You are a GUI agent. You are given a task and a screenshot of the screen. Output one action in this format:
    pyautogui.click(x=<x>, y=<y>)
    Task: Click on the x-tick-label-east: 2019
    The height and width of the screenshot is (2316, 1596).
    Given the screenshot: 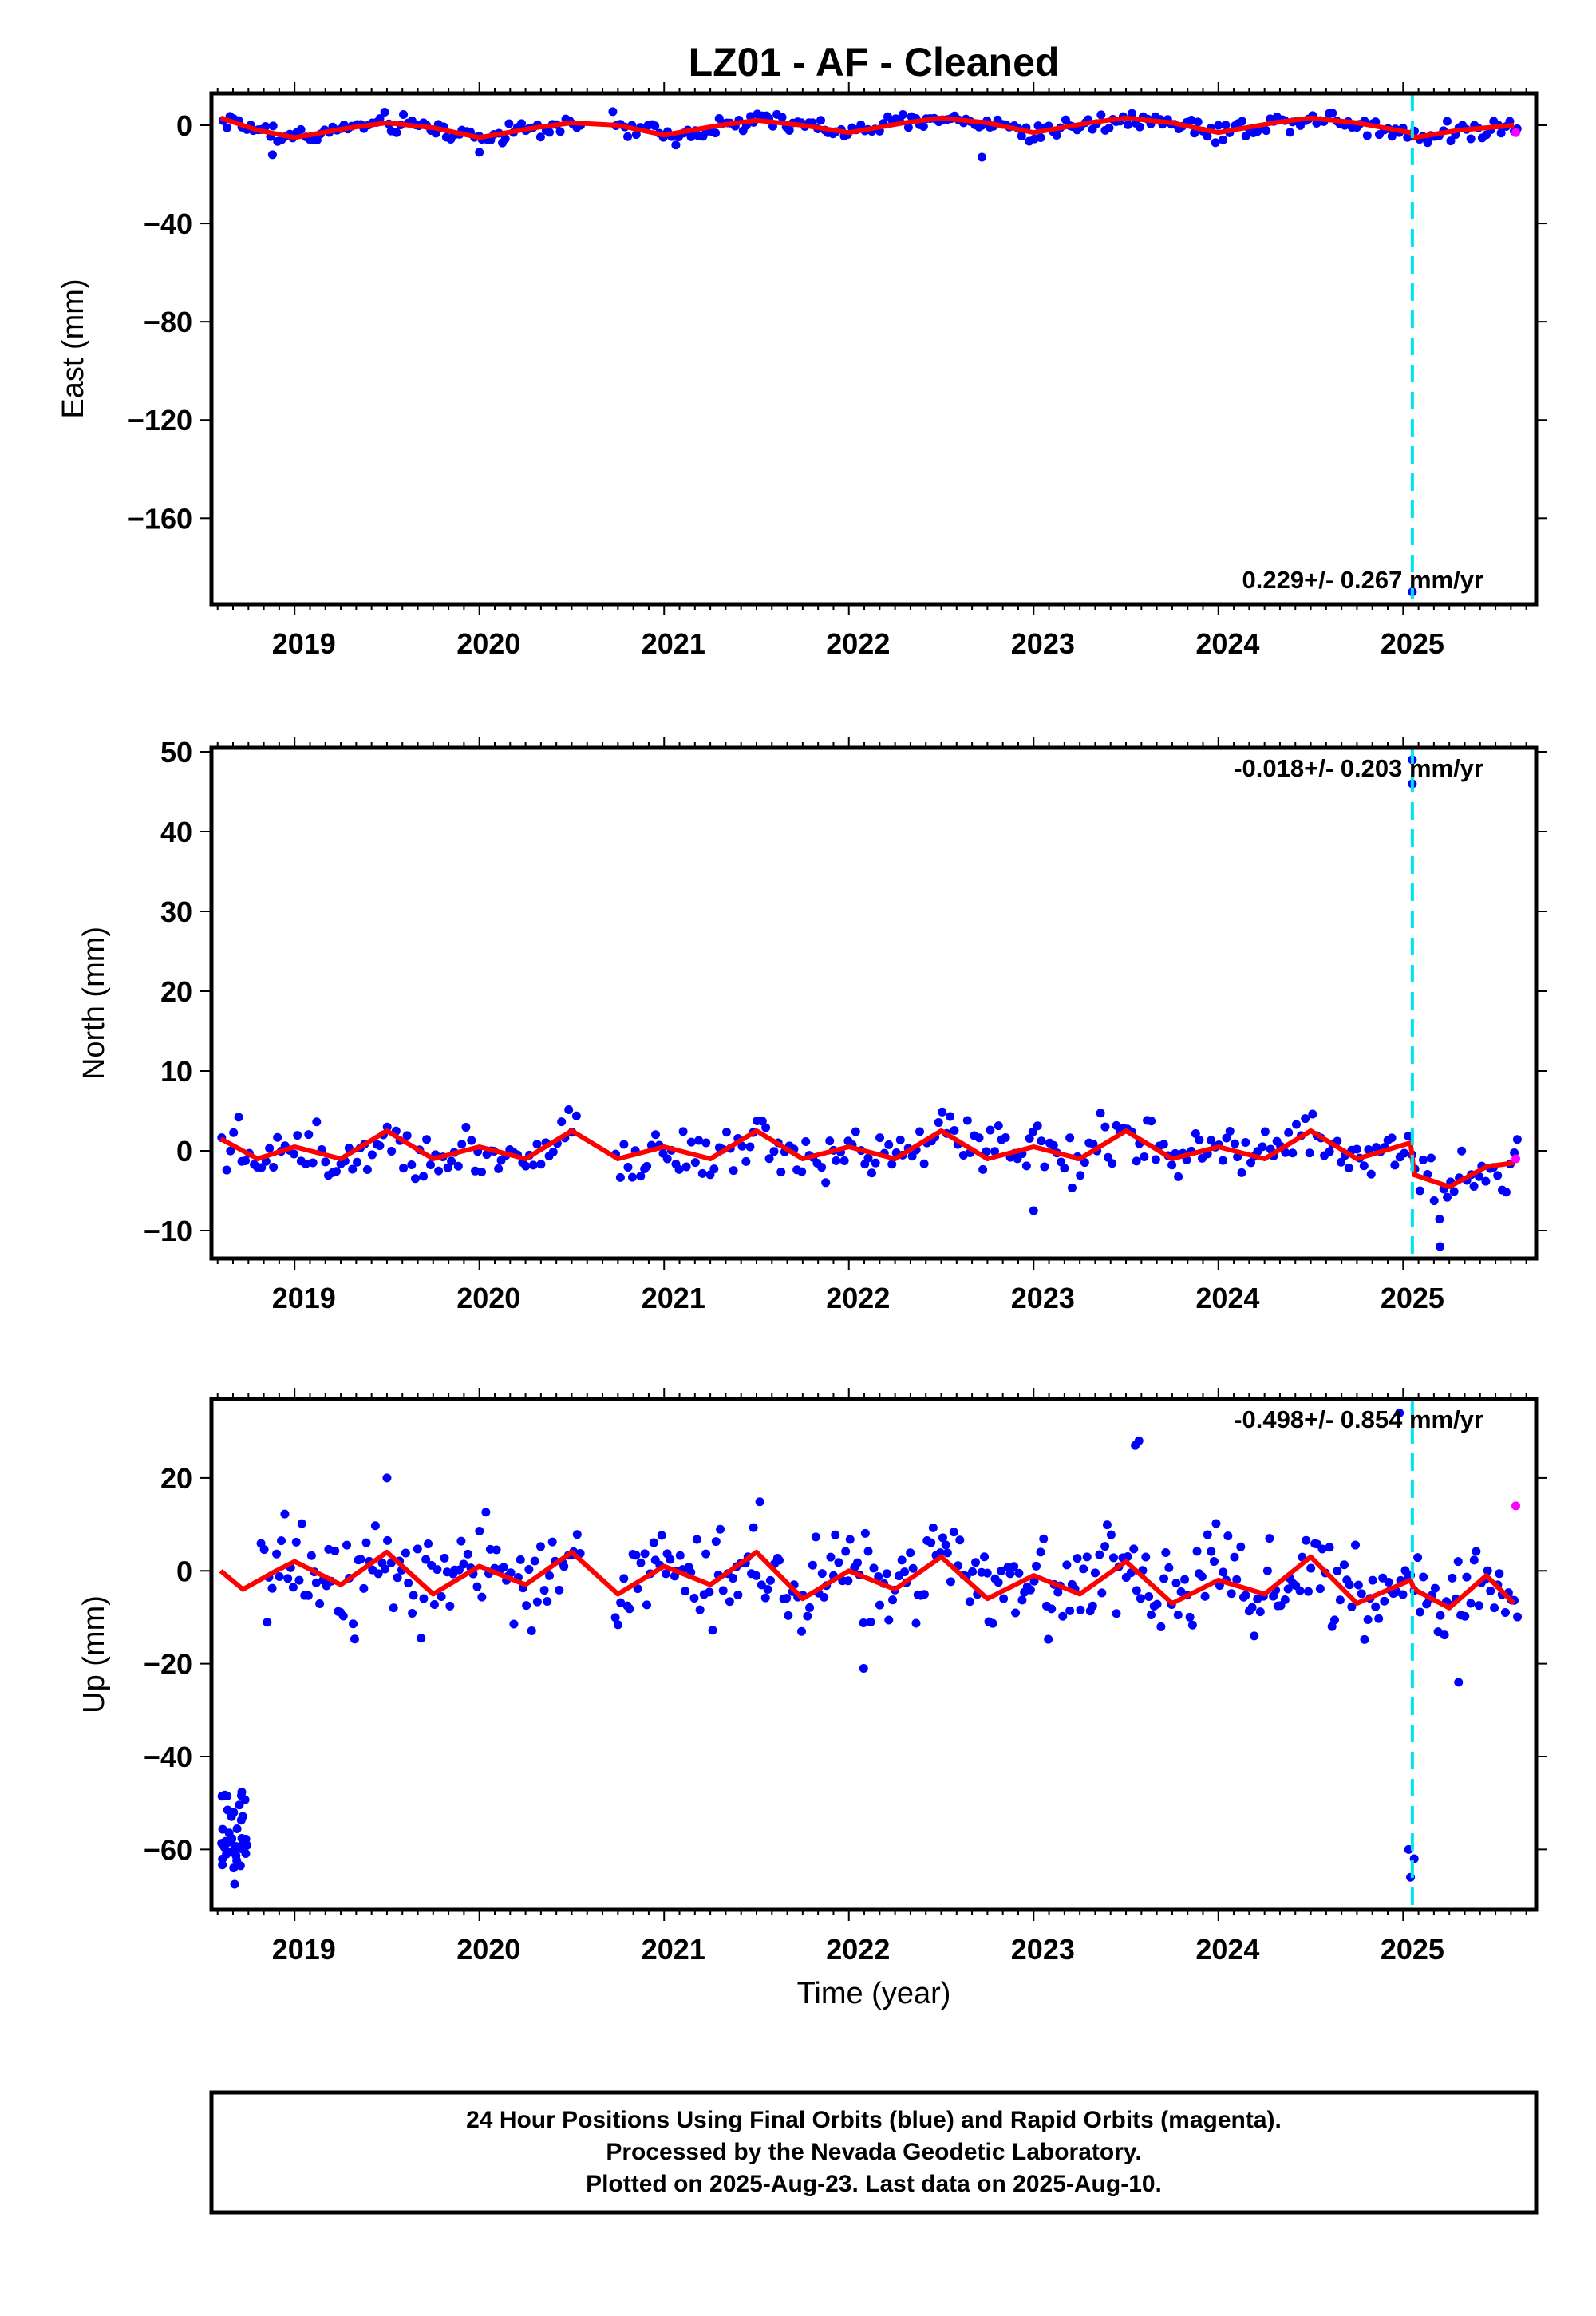 What is the action you would take?
    pyautogui.click(x=304, y=643)
    